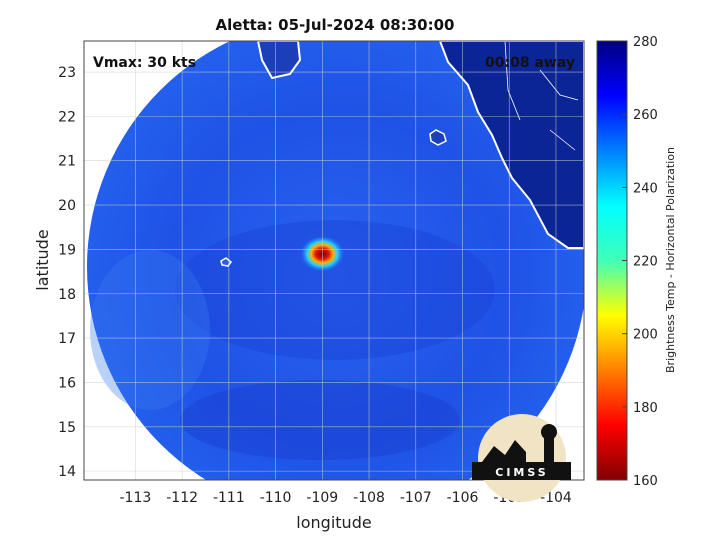 This screenshot has height=540, width=720. What do you see at coordinates (67, 339) in the screenshot?
I see `y-tick-label: 17` at bounding box center [67, 339].